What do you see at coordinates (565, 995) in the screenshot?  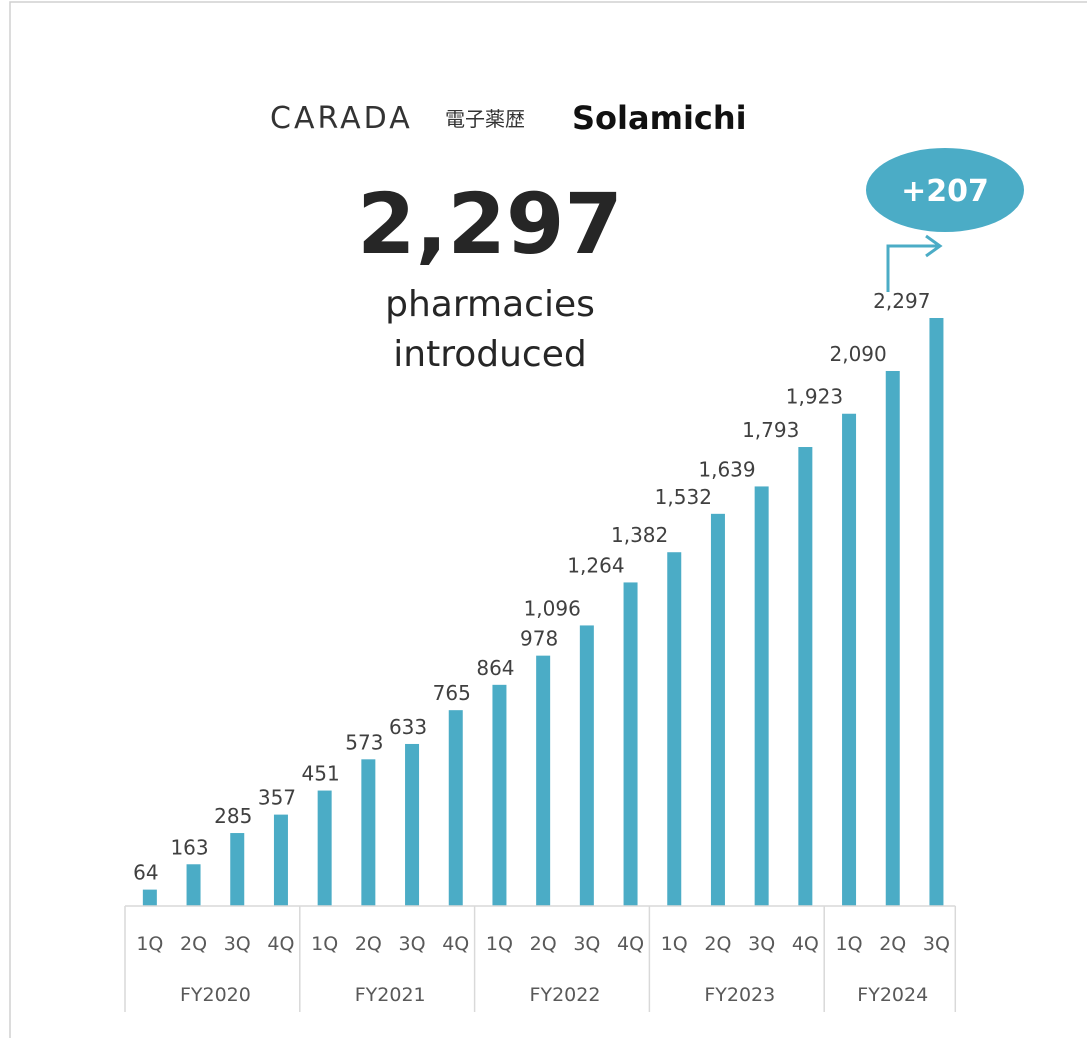 I see `group-label: FY2022` at bounding box center [565, 995].